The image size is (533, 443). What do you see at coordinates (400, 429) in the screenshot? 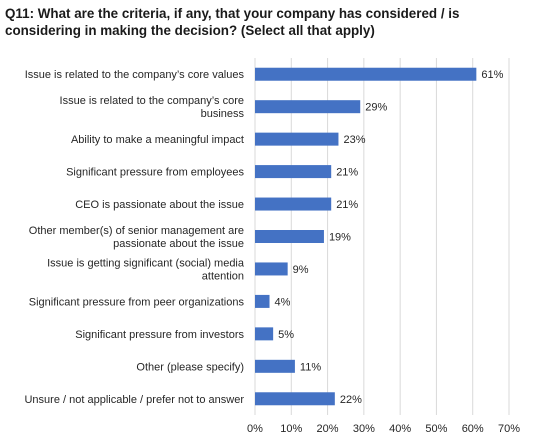
I see `x-tick-label: 40%` at bounding box center [400, 429].